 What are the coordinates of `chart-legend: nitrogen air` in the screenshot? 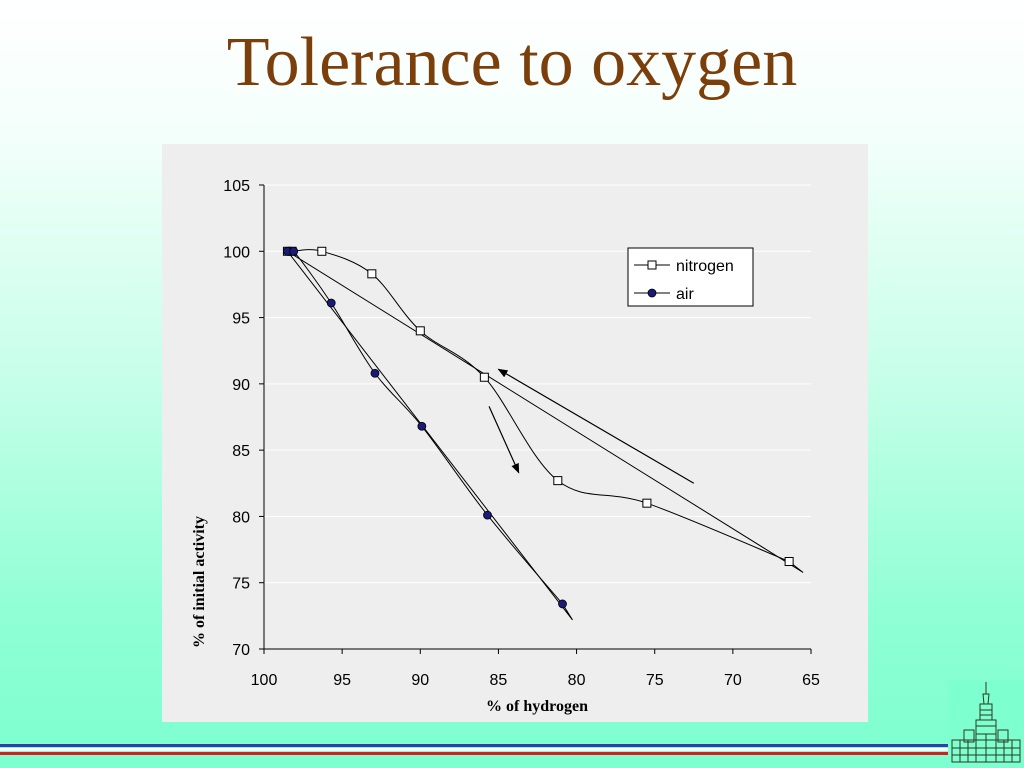 It's located at (690, 277).